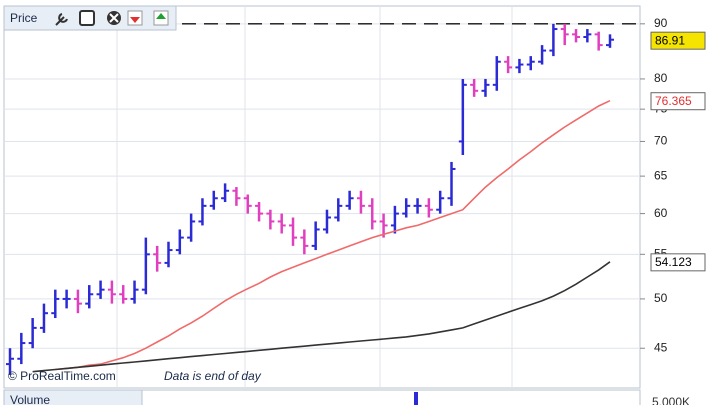  What do you see at coordinates (416, 398) in the screenshot?
I see `volume-bar` at bounding box center [416, 398].